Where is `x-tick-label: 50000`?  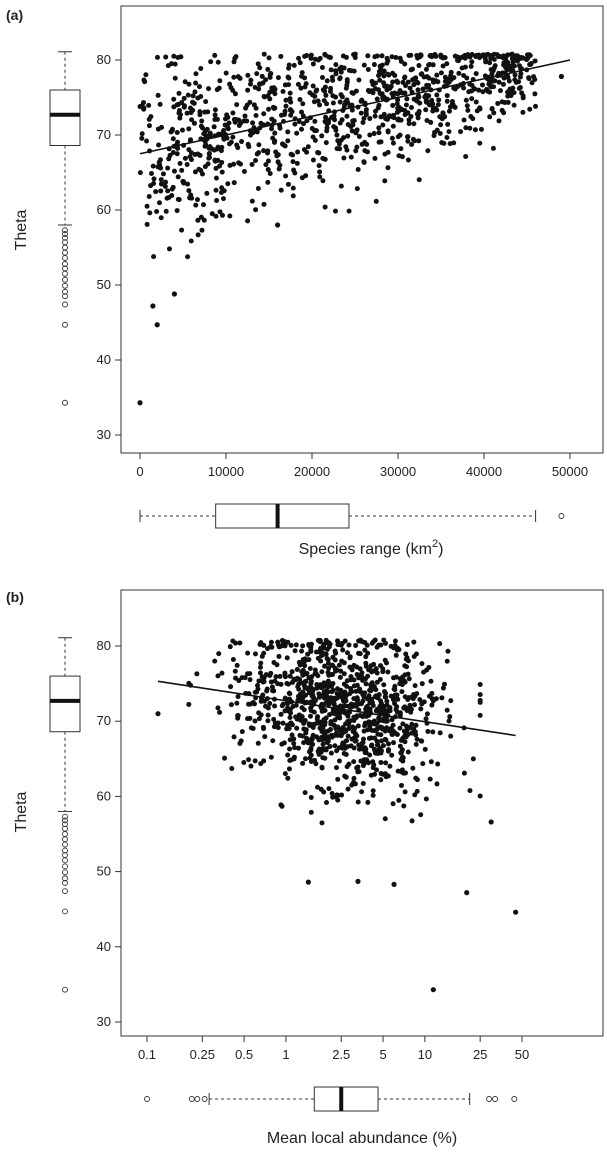 x-tick-label: 50000 is located at coordinates (570, 471).